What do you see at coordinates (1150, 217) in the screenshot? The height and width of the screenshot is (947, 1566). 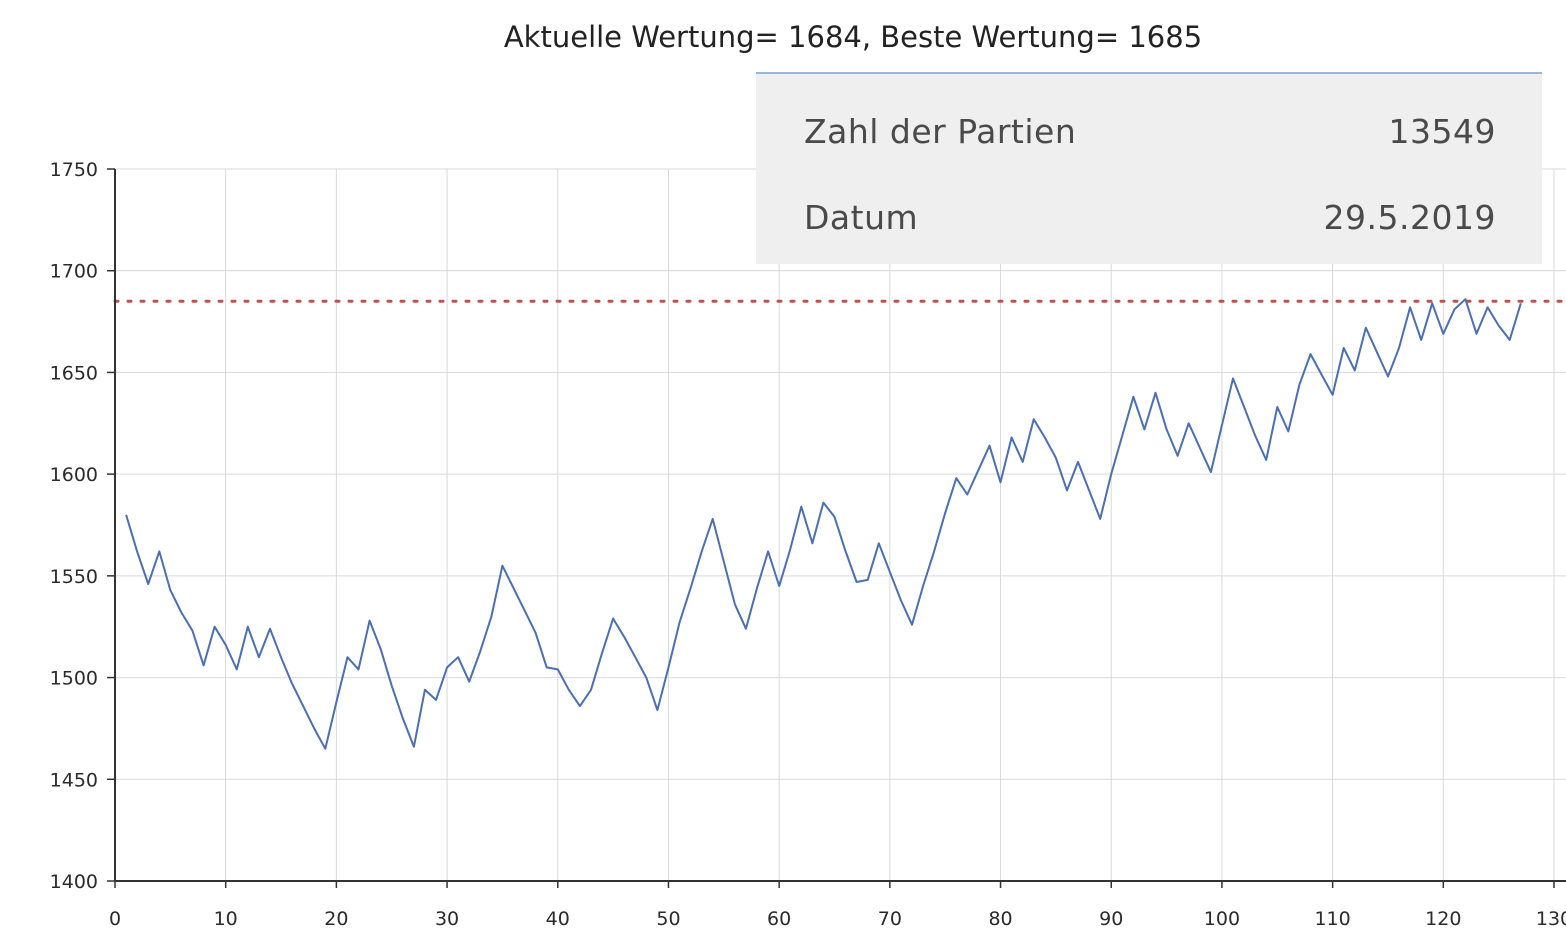 I see `info-row-date: Datum 29.5.2019` at bounding box center [1150, 217].